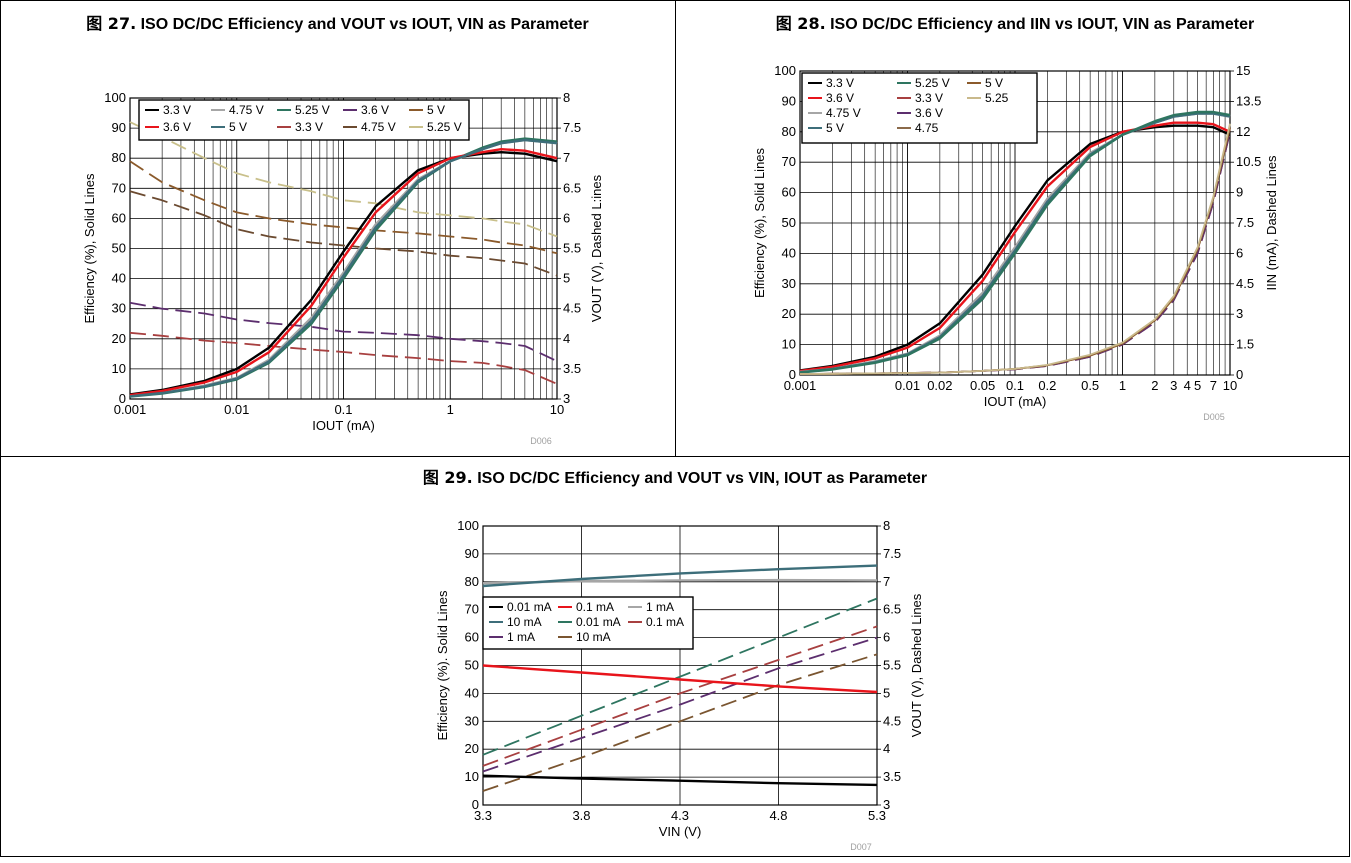  I want to click on figure-code-label: D007, so click(861, 847).